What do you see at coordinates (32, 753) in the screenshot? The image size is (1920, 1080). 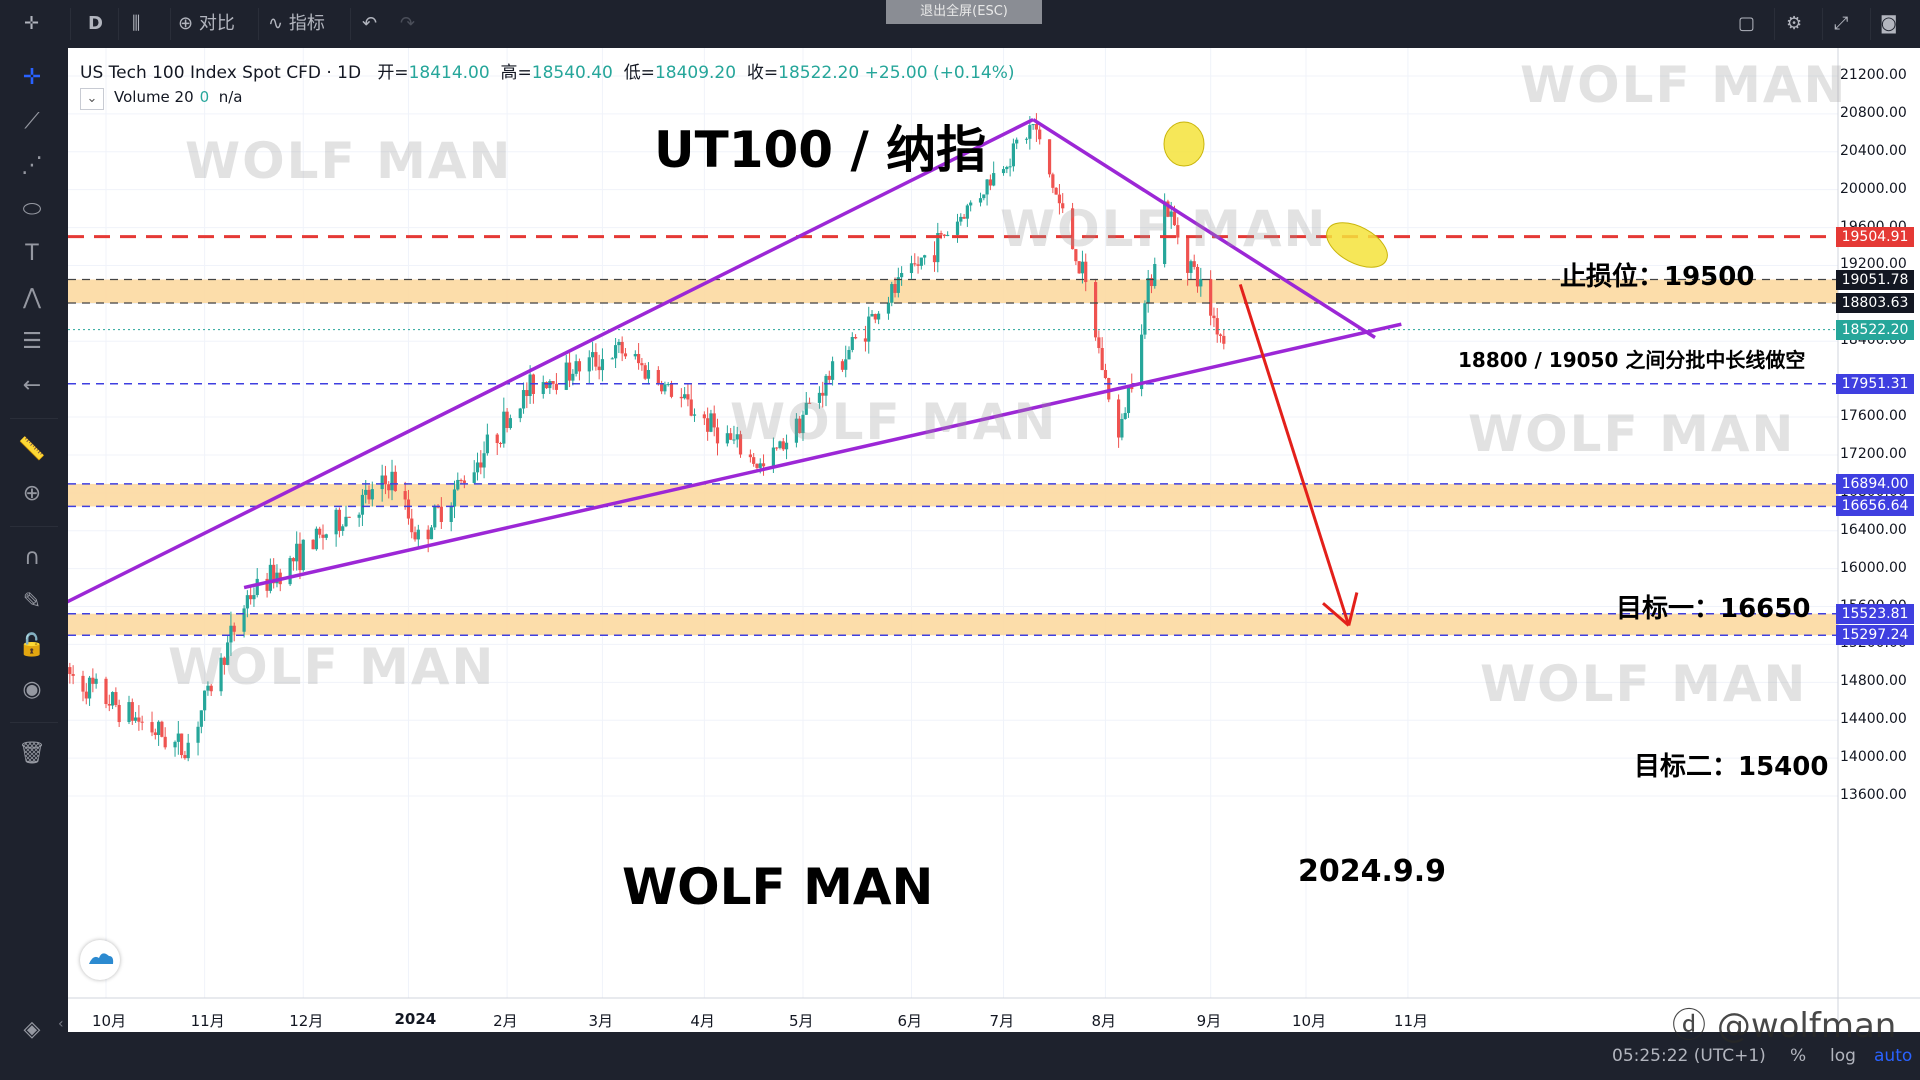 I see `trash-icon: 🗑` at bounding box center [32, 753].